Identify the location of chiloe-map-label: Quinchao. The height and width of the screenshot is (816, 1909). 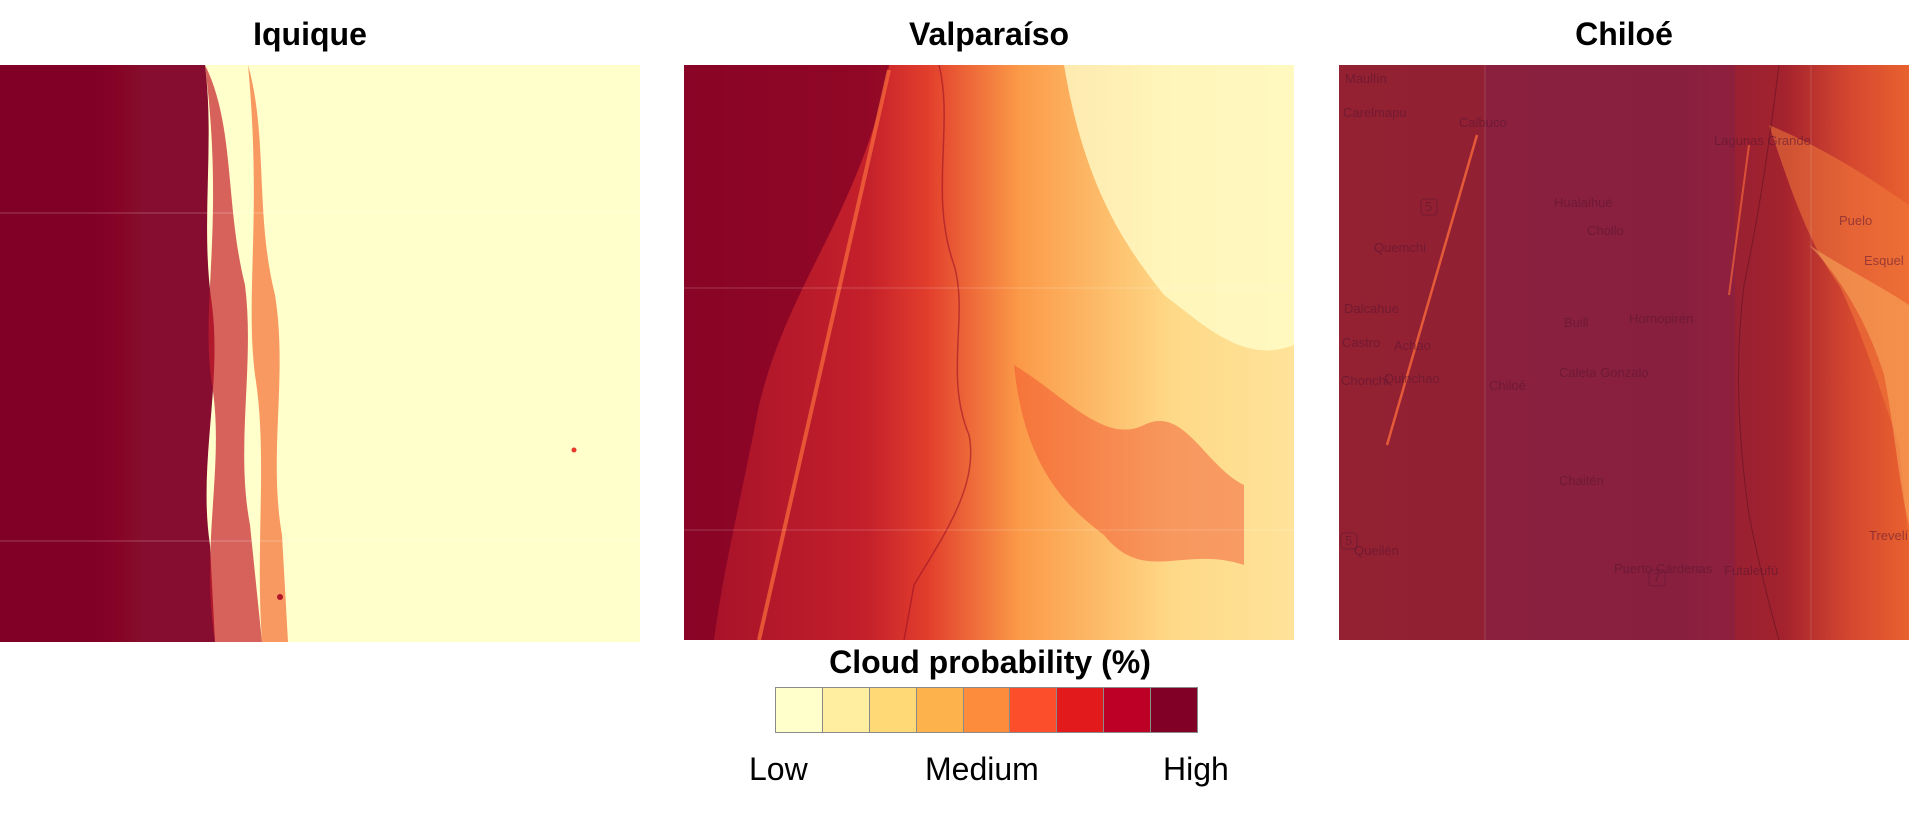
(1412, 378).